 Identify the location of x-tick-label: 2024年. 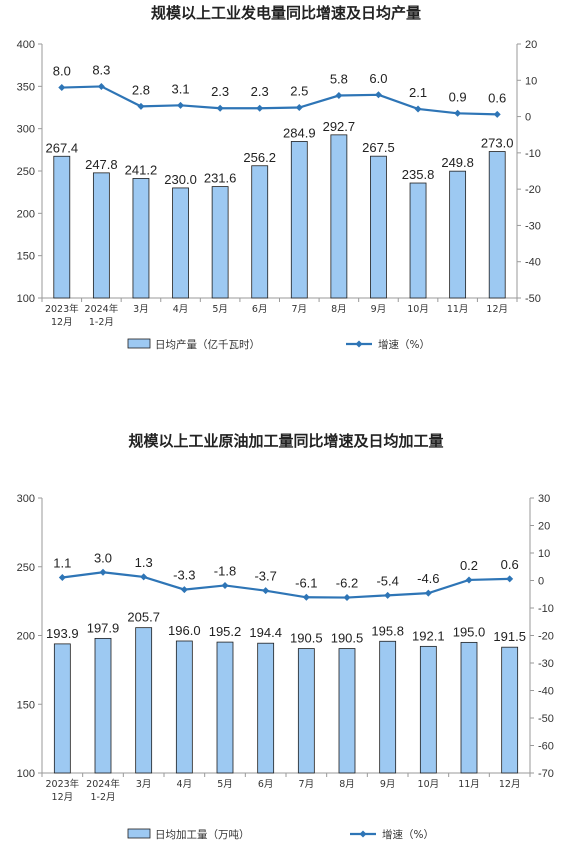
(102, 309).